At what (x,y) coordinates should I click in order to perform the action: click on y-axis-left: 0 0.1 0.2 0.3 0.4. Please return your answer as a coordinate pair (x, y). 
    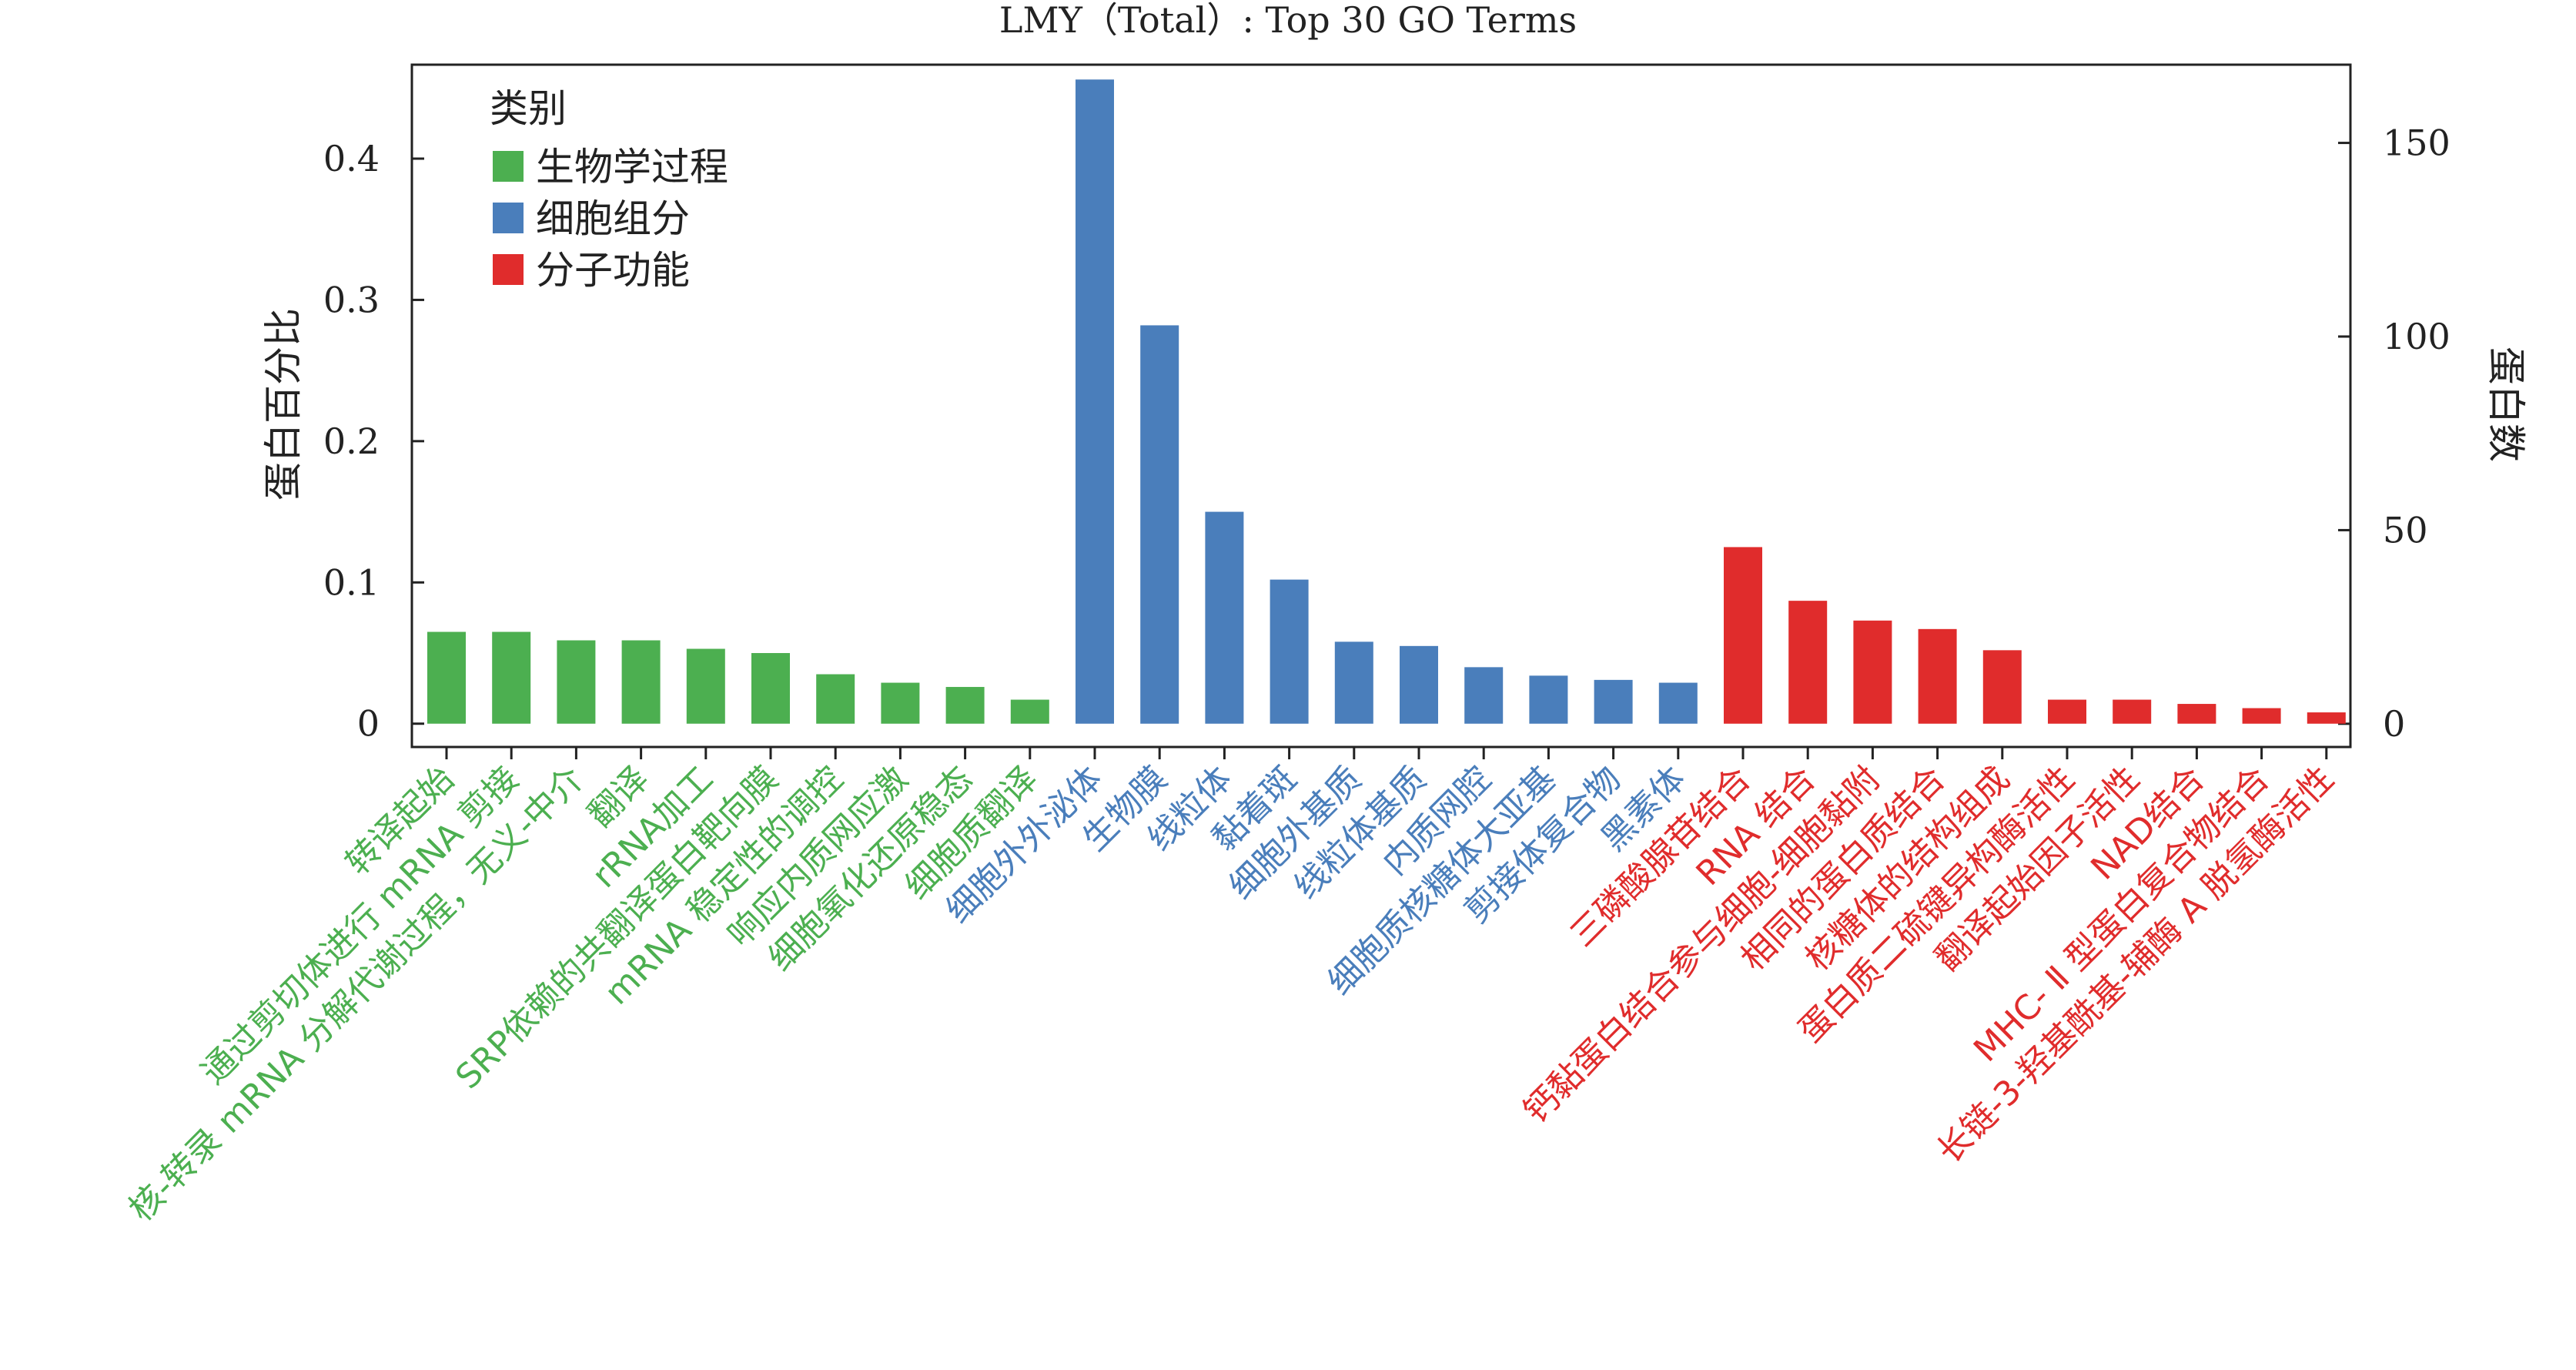
    Looking at the image, I should click on (374, 441).